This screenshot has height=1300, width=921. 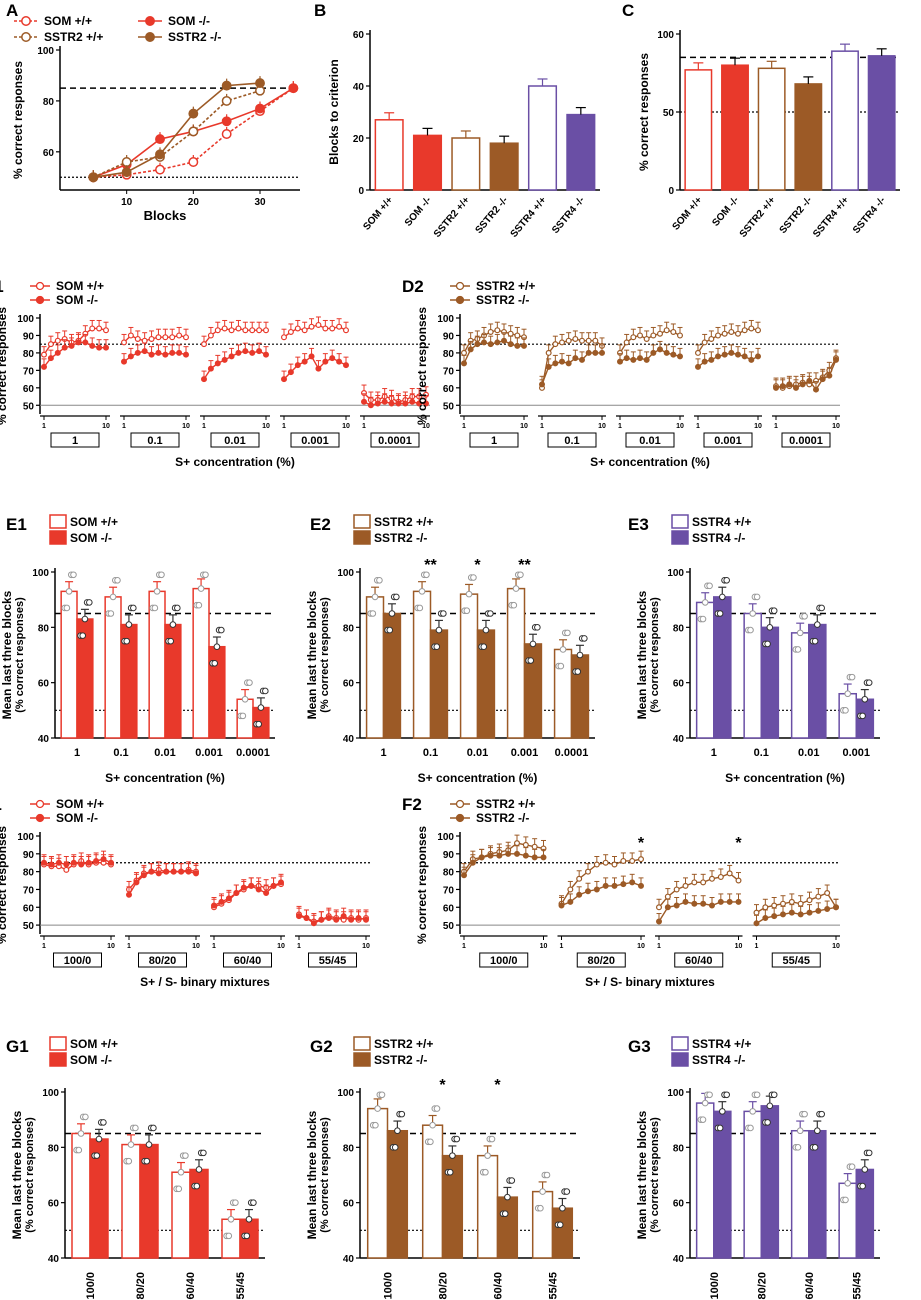 I want to click on y-tick-label: 70, so click(x=449, y=371).